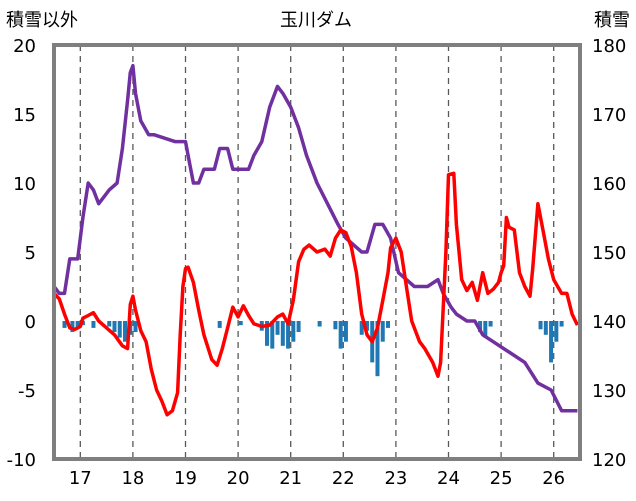 Image resolution: width=636 pixels, height=501 pixels. I want to click on right-axis-ticks: 180 170 160 150 140 130 120, so click(609, 253).